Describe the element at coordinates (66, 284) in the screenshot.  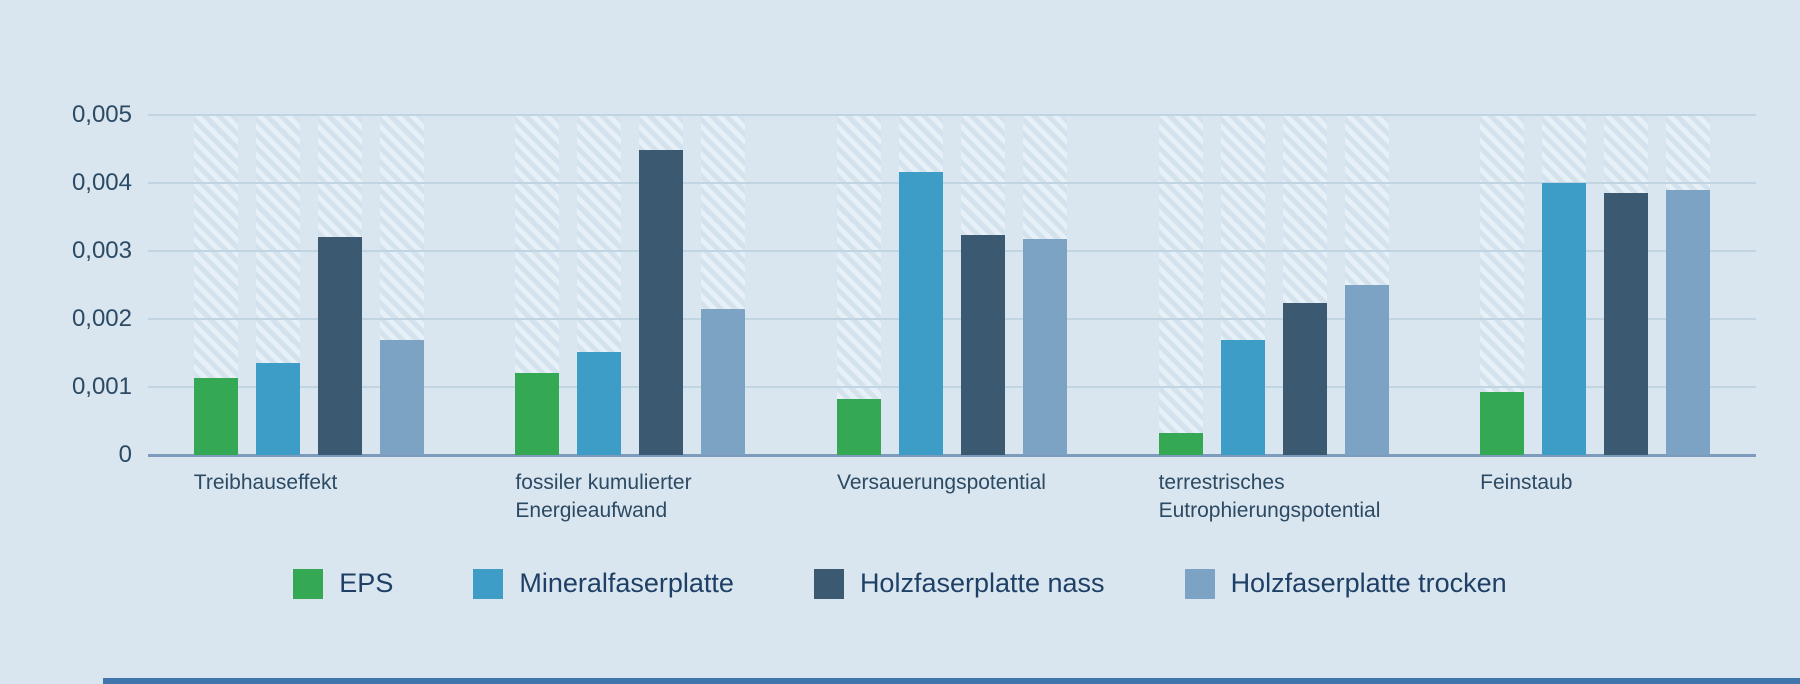
I see `y-axis: 0 0,001 0,002 0,003 0,004 0,005` at that location.